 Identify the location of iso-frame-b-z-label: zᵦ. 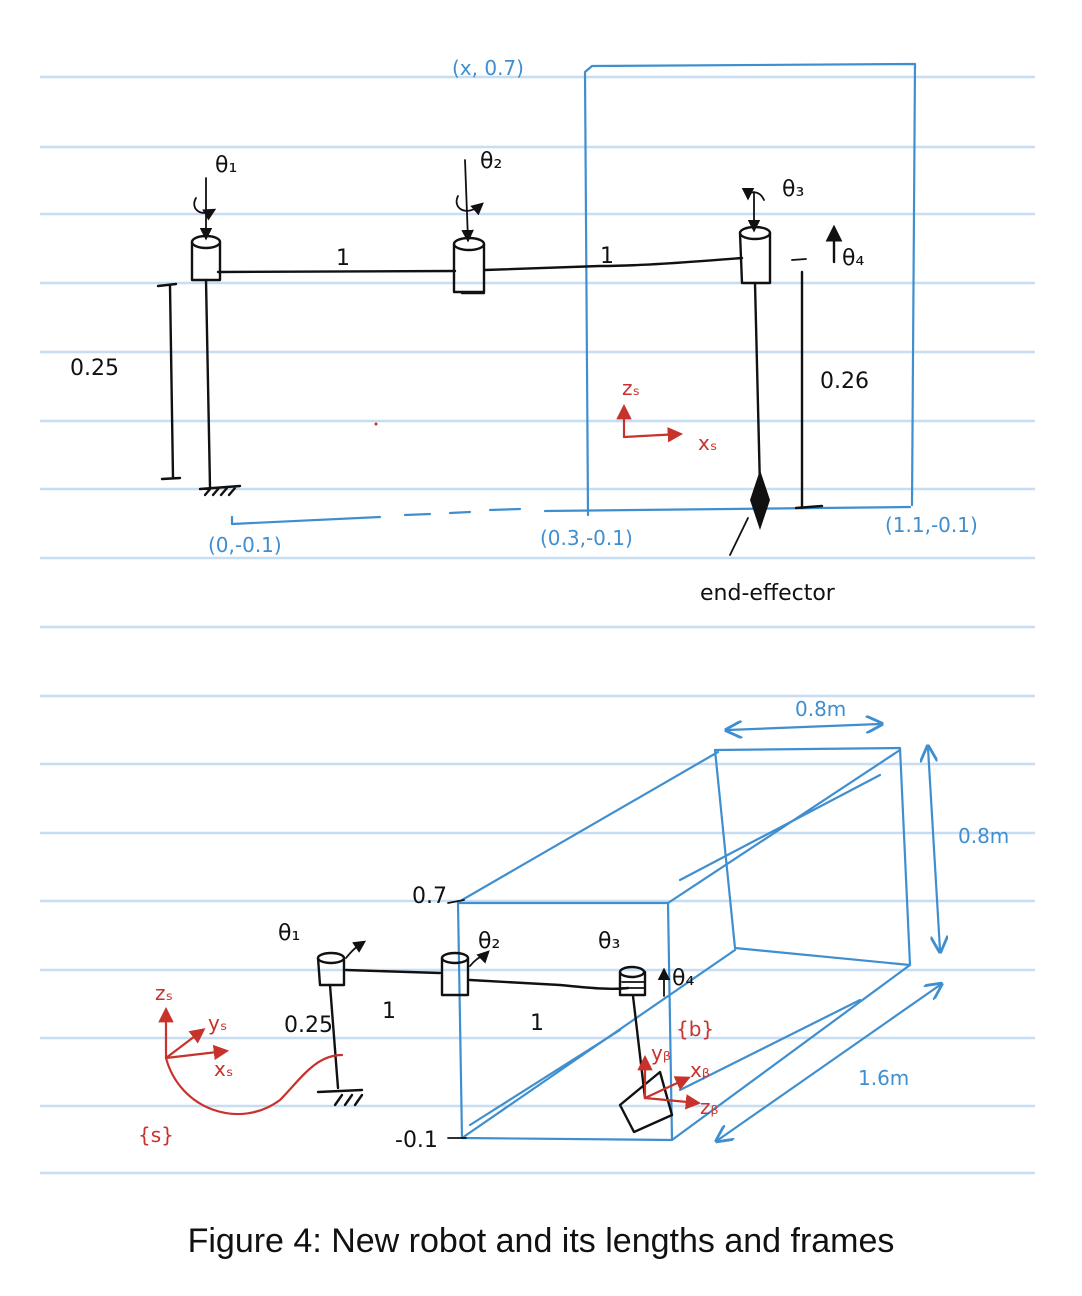
(709, 1107).